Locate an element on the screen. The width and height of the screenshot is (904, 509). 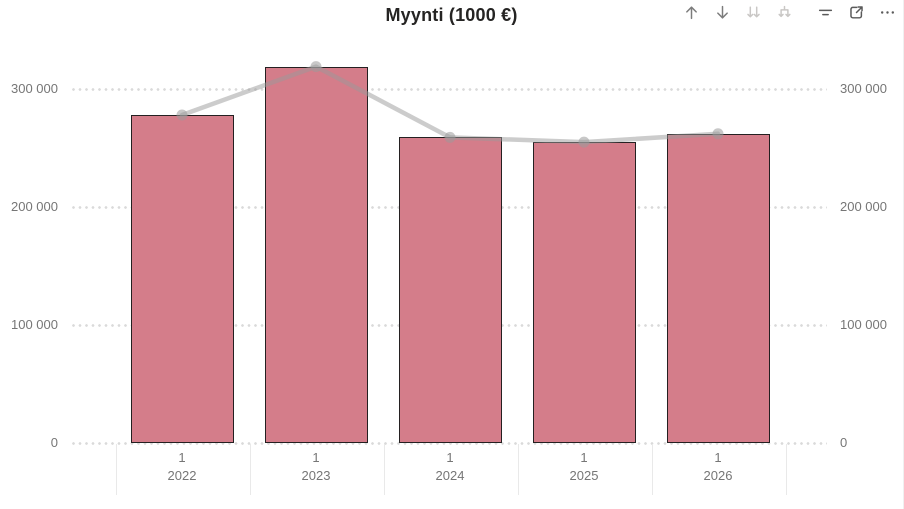
y-axis-label-right: 200 000 is located at coordinates (863, 206).